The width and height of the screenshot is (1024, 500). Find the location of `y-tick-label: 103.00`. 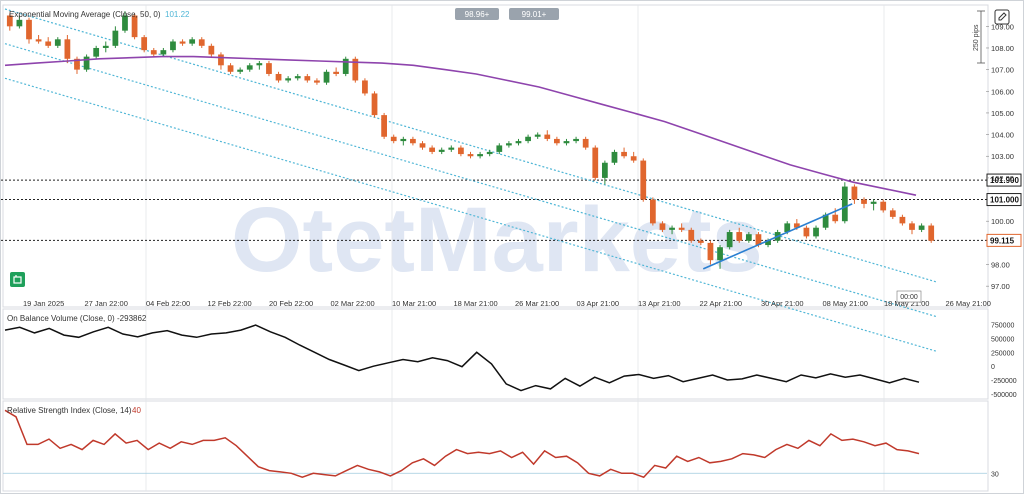

y-tick-label: 103.00 is located at coordinates (1002, 156).